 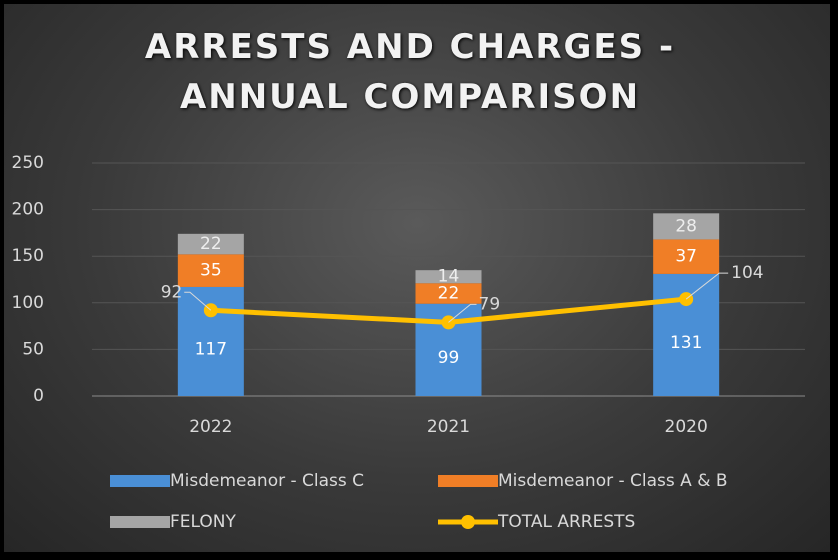 I want to click on y-tick-label: 100, so click(x=28, y=303).